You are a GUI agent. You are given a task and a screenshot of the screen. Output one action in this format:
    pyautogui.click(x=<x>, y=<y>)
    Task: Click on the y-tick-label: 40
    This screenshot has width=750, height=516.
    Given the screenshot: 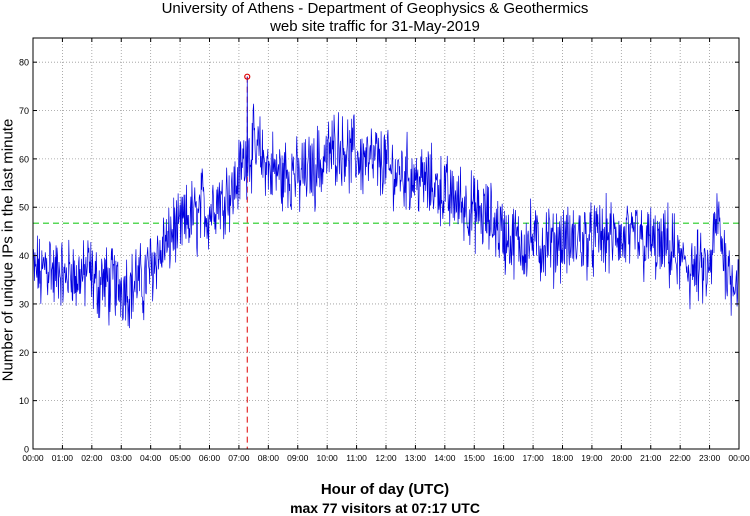 What is the action you would take?
    pyautogui.click(x=24, y=256)
    